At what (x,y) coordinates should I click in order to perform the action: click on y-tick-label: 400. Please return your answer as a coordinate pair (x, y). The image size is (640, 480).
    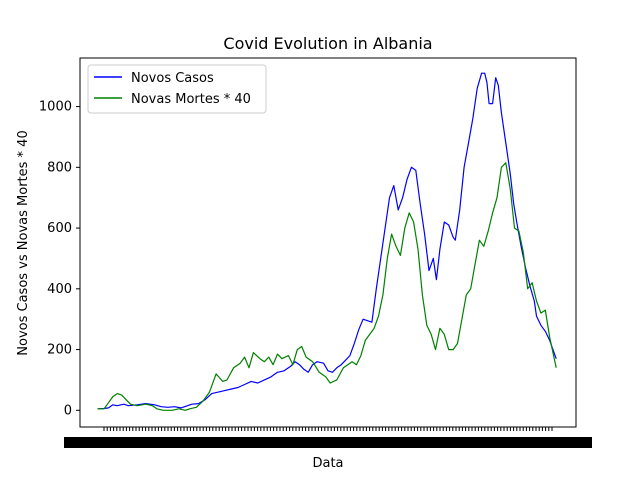
    Looking at the image, I should click on (59, 289).